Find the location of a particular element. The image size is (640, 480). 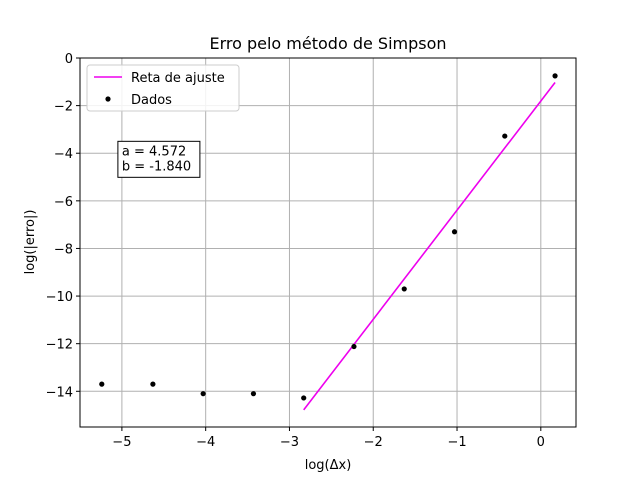

legend: Reta de ajuste Dados is located at coordinates (163, 88).